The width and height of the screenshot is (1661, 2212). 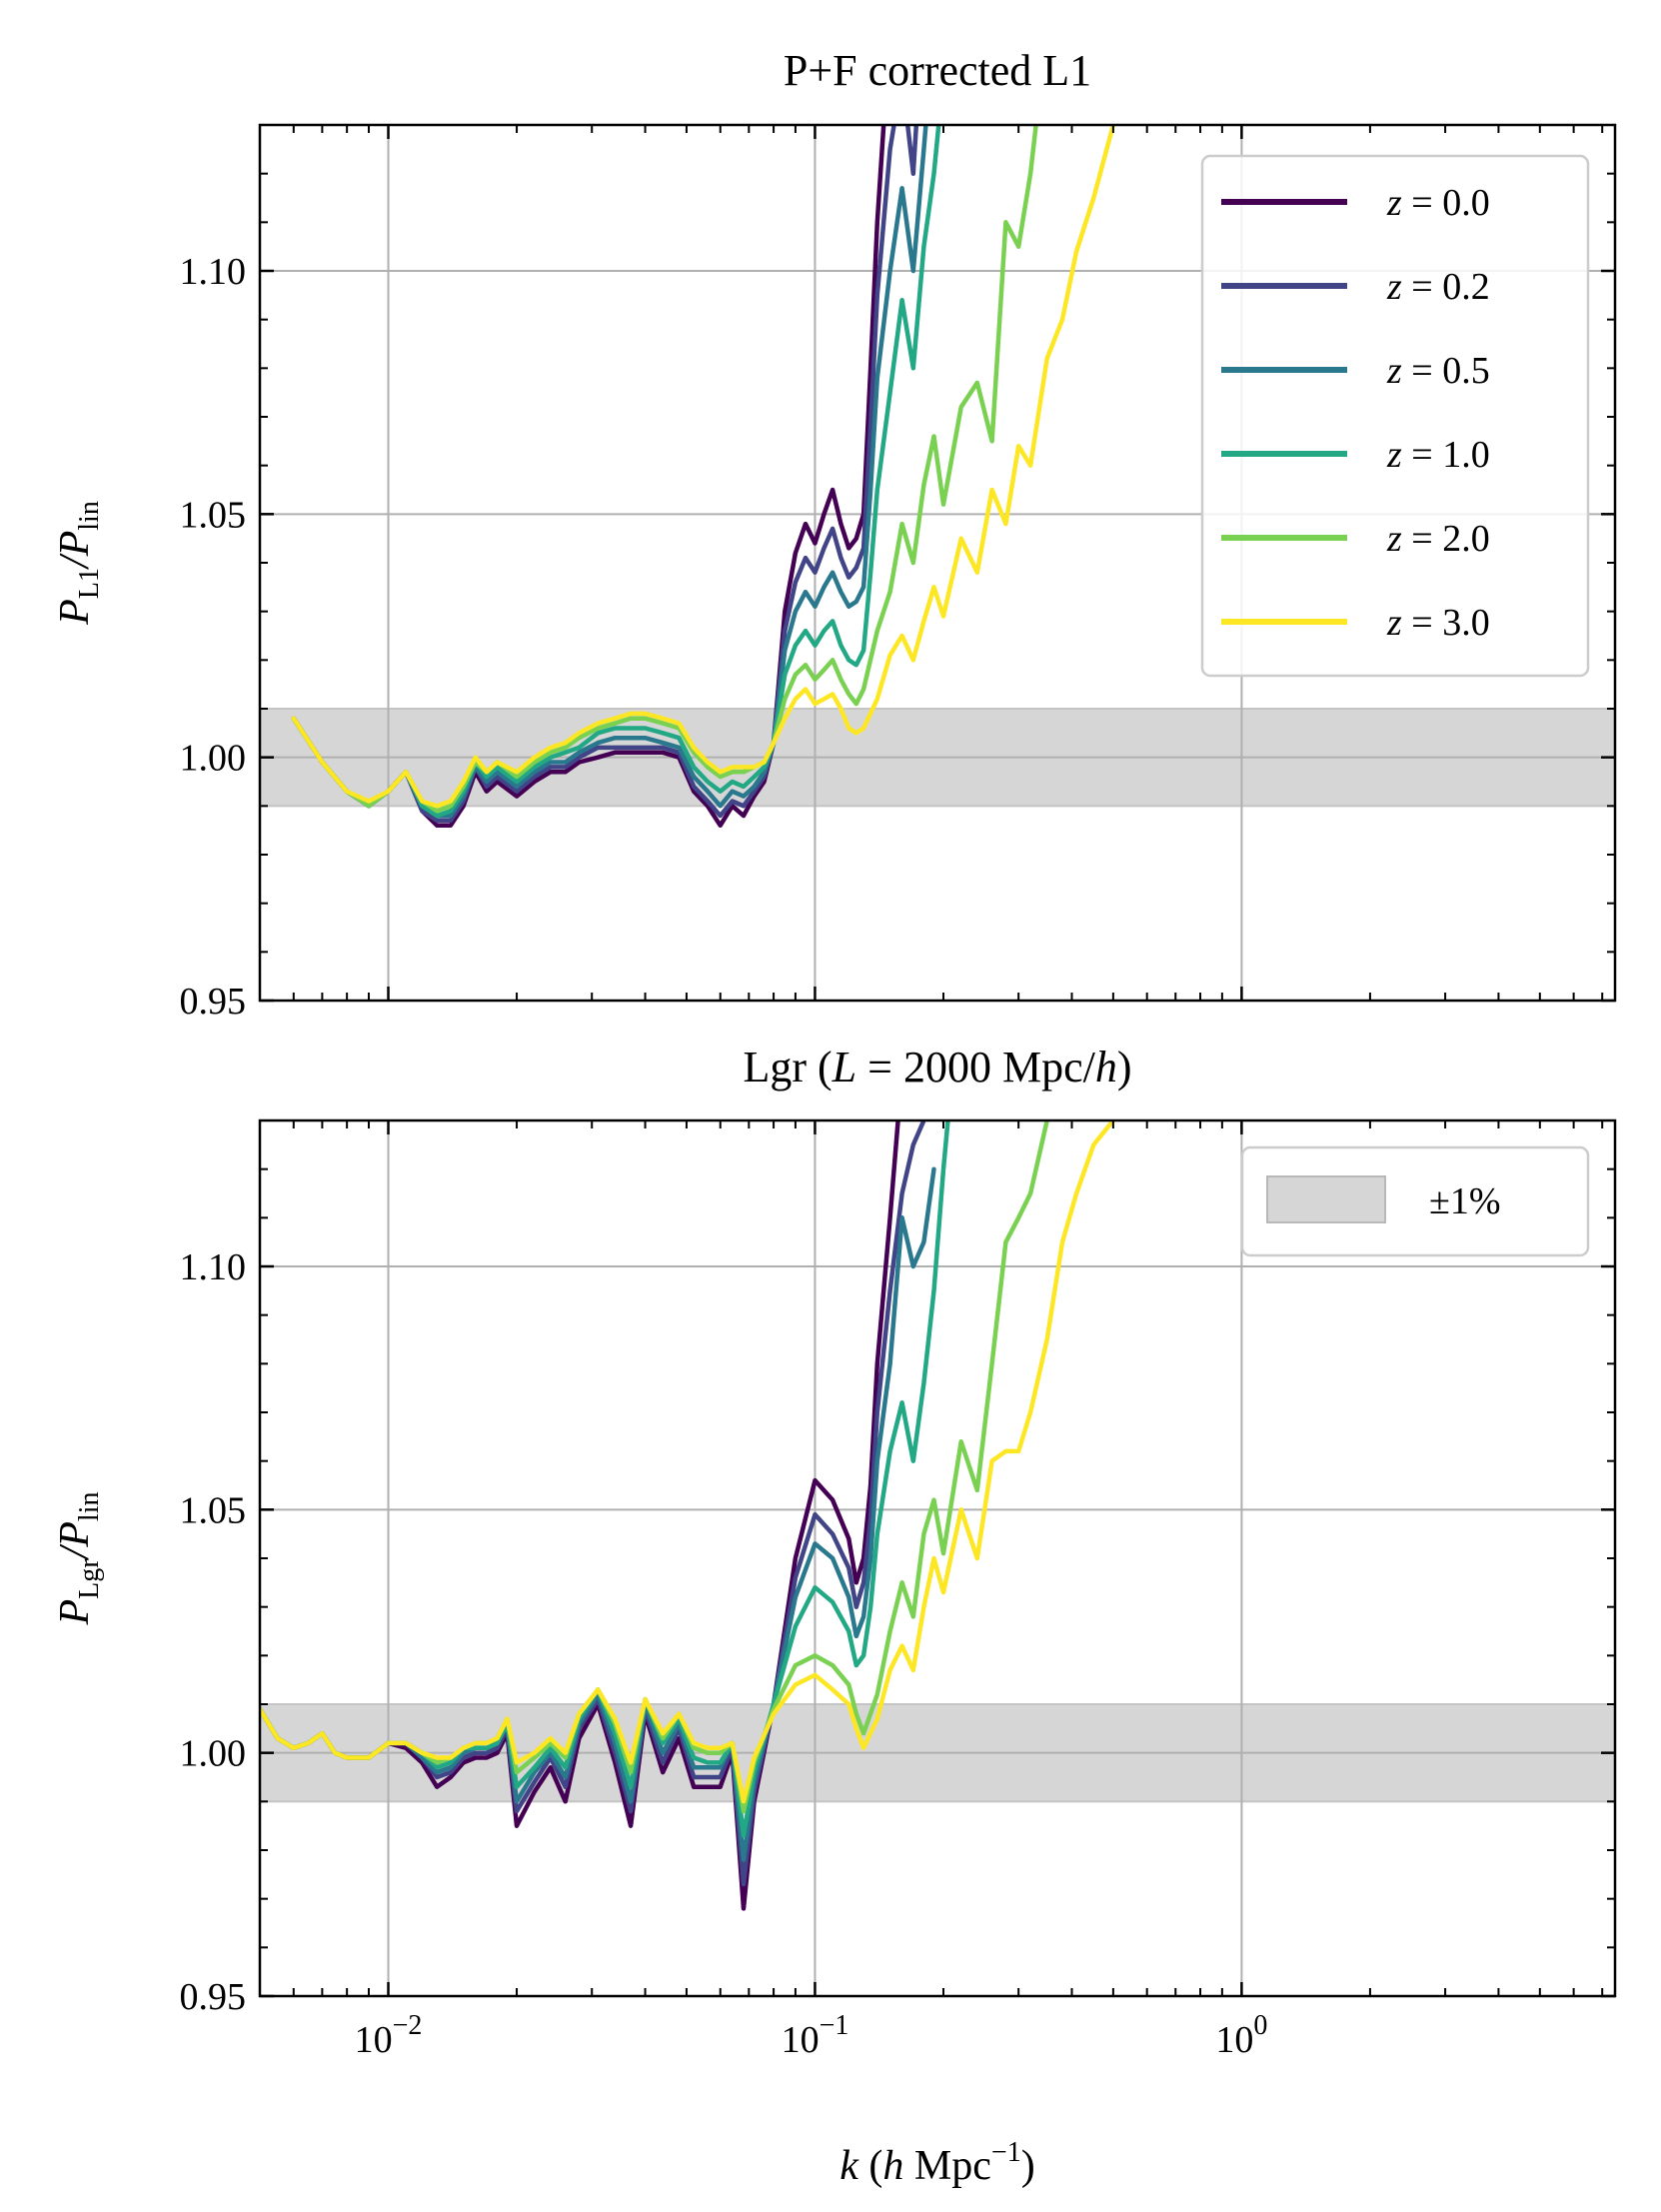 What do you see at coordinates (1438, 539) in the screenshot?
I see `legend-label: z = 2.0` at bounding box center [1438, 539].